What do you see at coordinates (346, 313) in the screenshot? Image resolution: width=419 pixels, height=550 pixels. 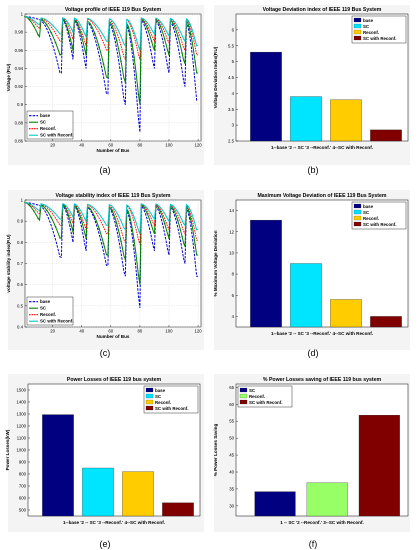 I see `bar-reconf` at bounding box center [346, 313].